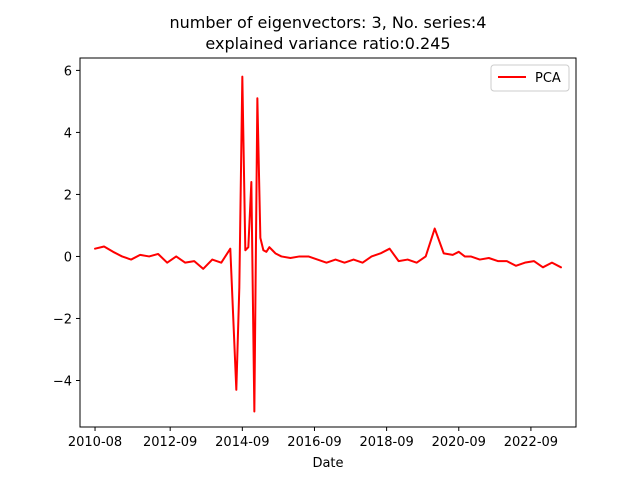 The width and height of the screenshot is (640, 480). What do you see at coordinates (62, 381) in the screenshot?
I see `y-tick-label: −4` at bounding box center [62, 381].